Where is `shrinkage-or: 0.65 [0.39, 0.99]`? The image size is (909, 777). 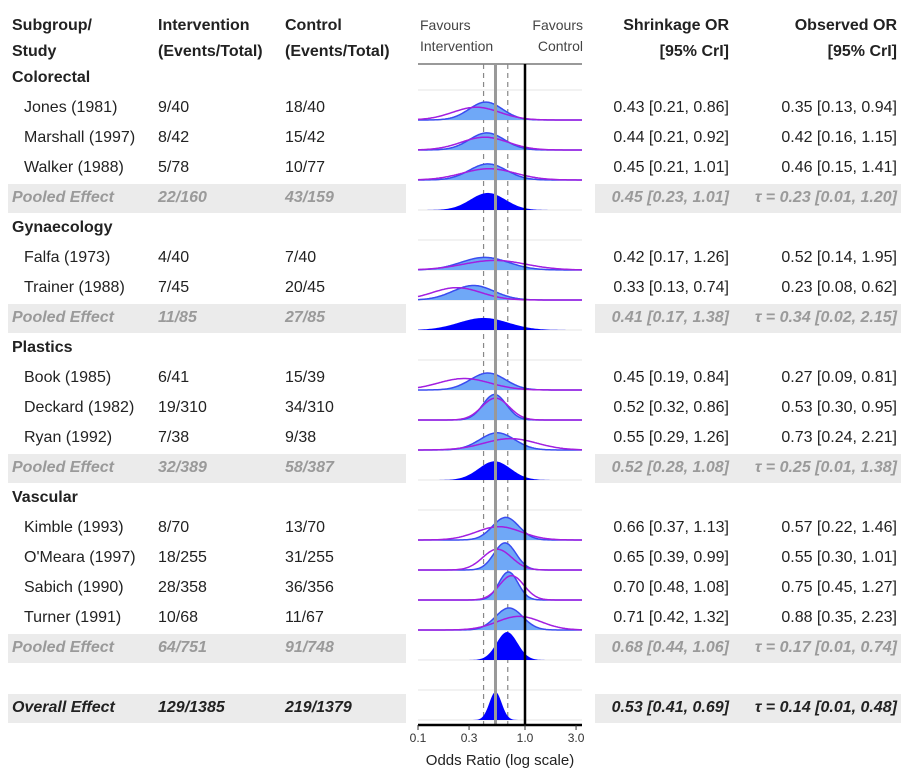 shrinkage-or: 0.65 [0.39, 0.99] is located at coordinates (671, 557).